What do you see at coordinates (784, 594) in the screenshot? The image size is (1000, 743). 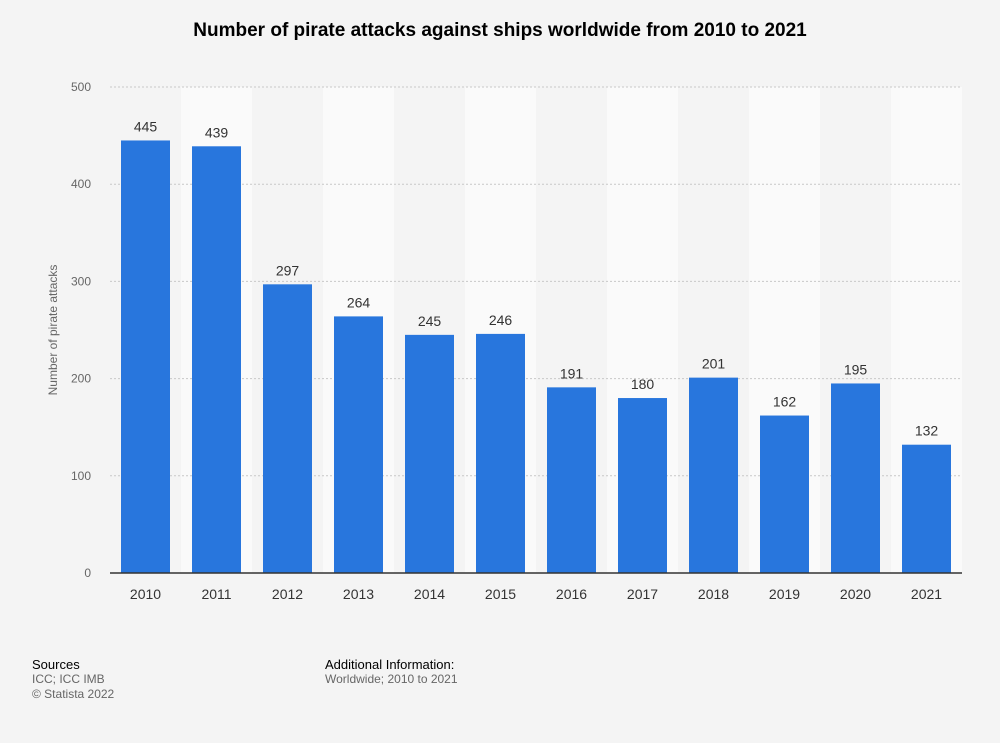 I see `x-tick-label: 2019` at bounding box center [784, 594].